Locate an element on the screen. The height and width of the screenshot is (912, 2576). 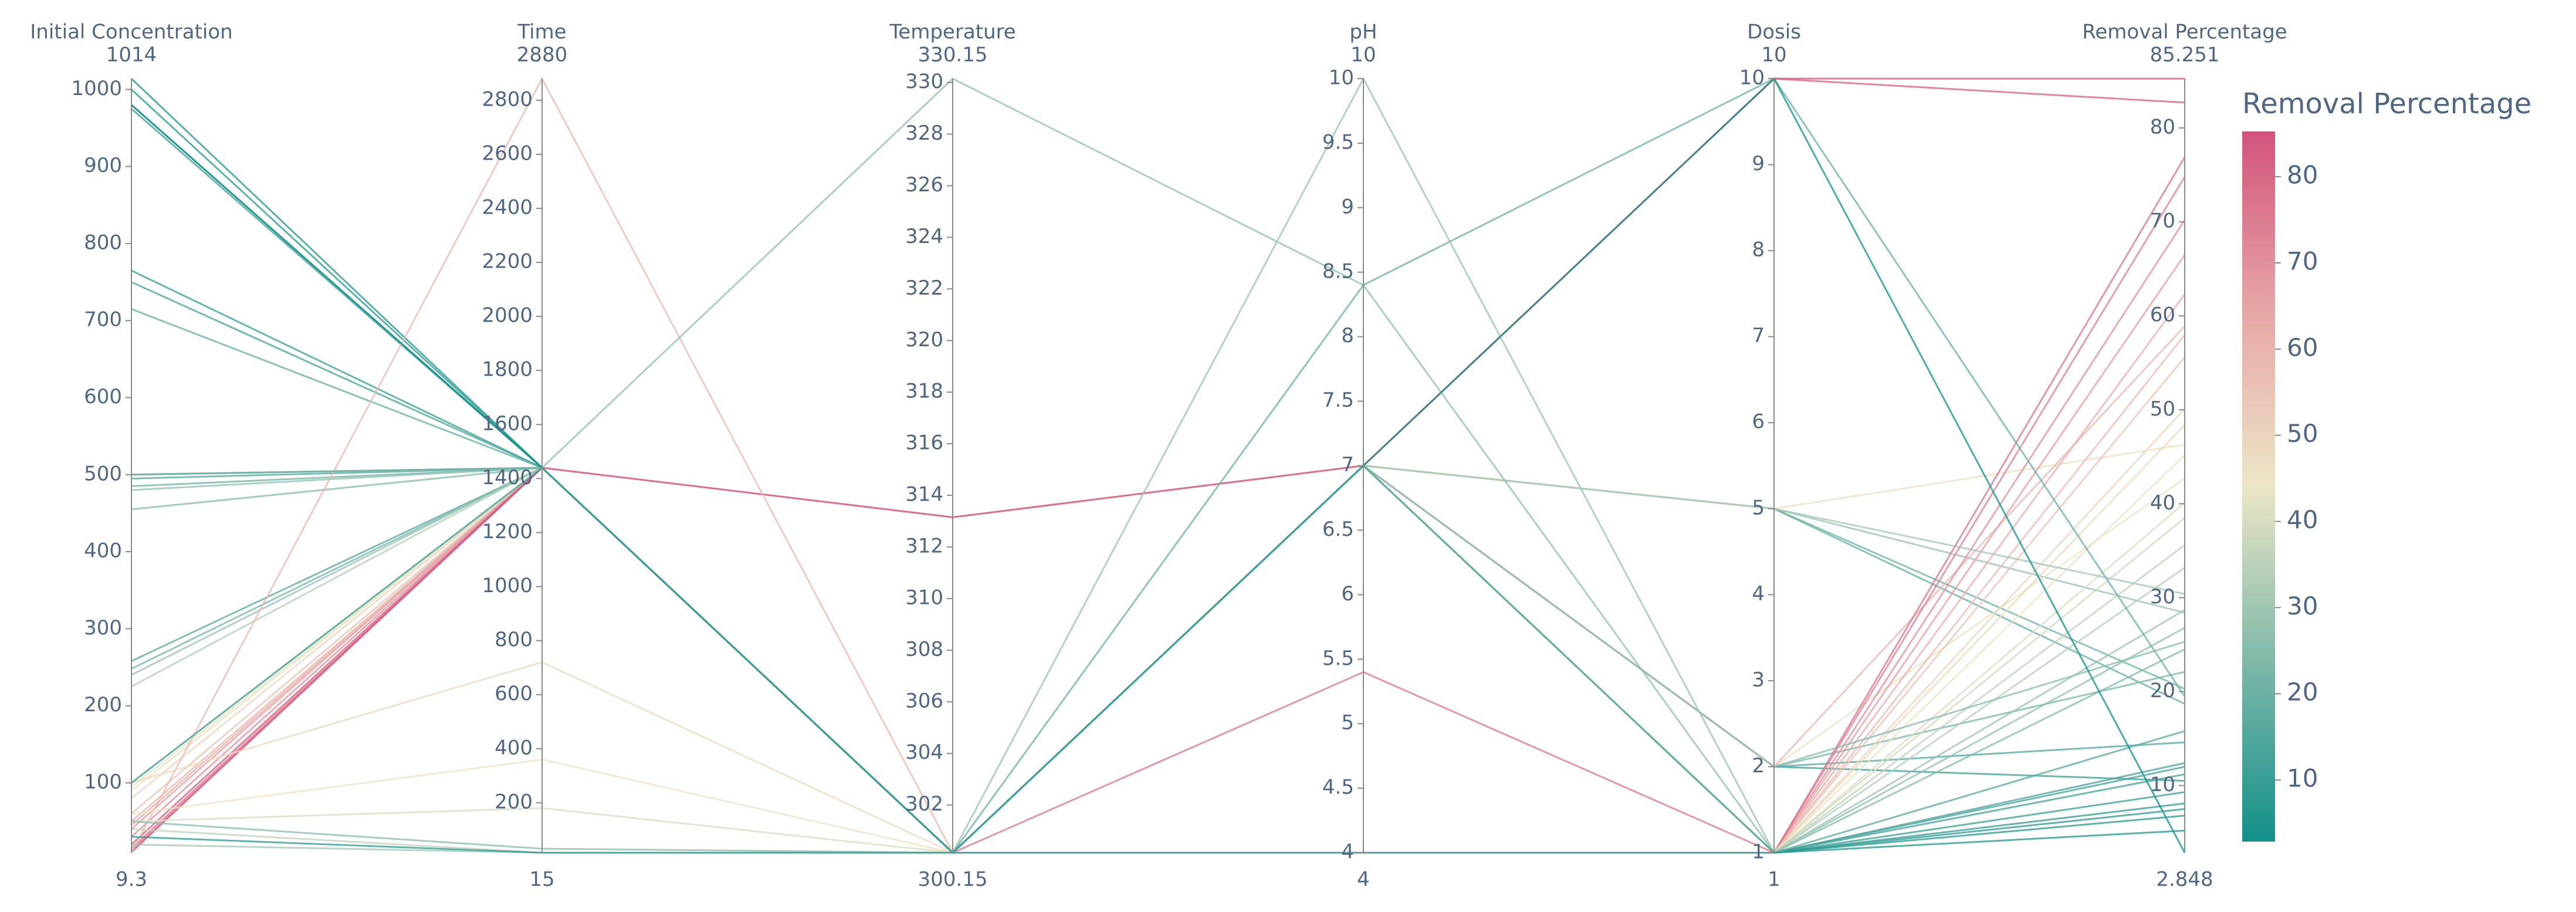
tick-label: 20 is located at coordinates (2162, 691).